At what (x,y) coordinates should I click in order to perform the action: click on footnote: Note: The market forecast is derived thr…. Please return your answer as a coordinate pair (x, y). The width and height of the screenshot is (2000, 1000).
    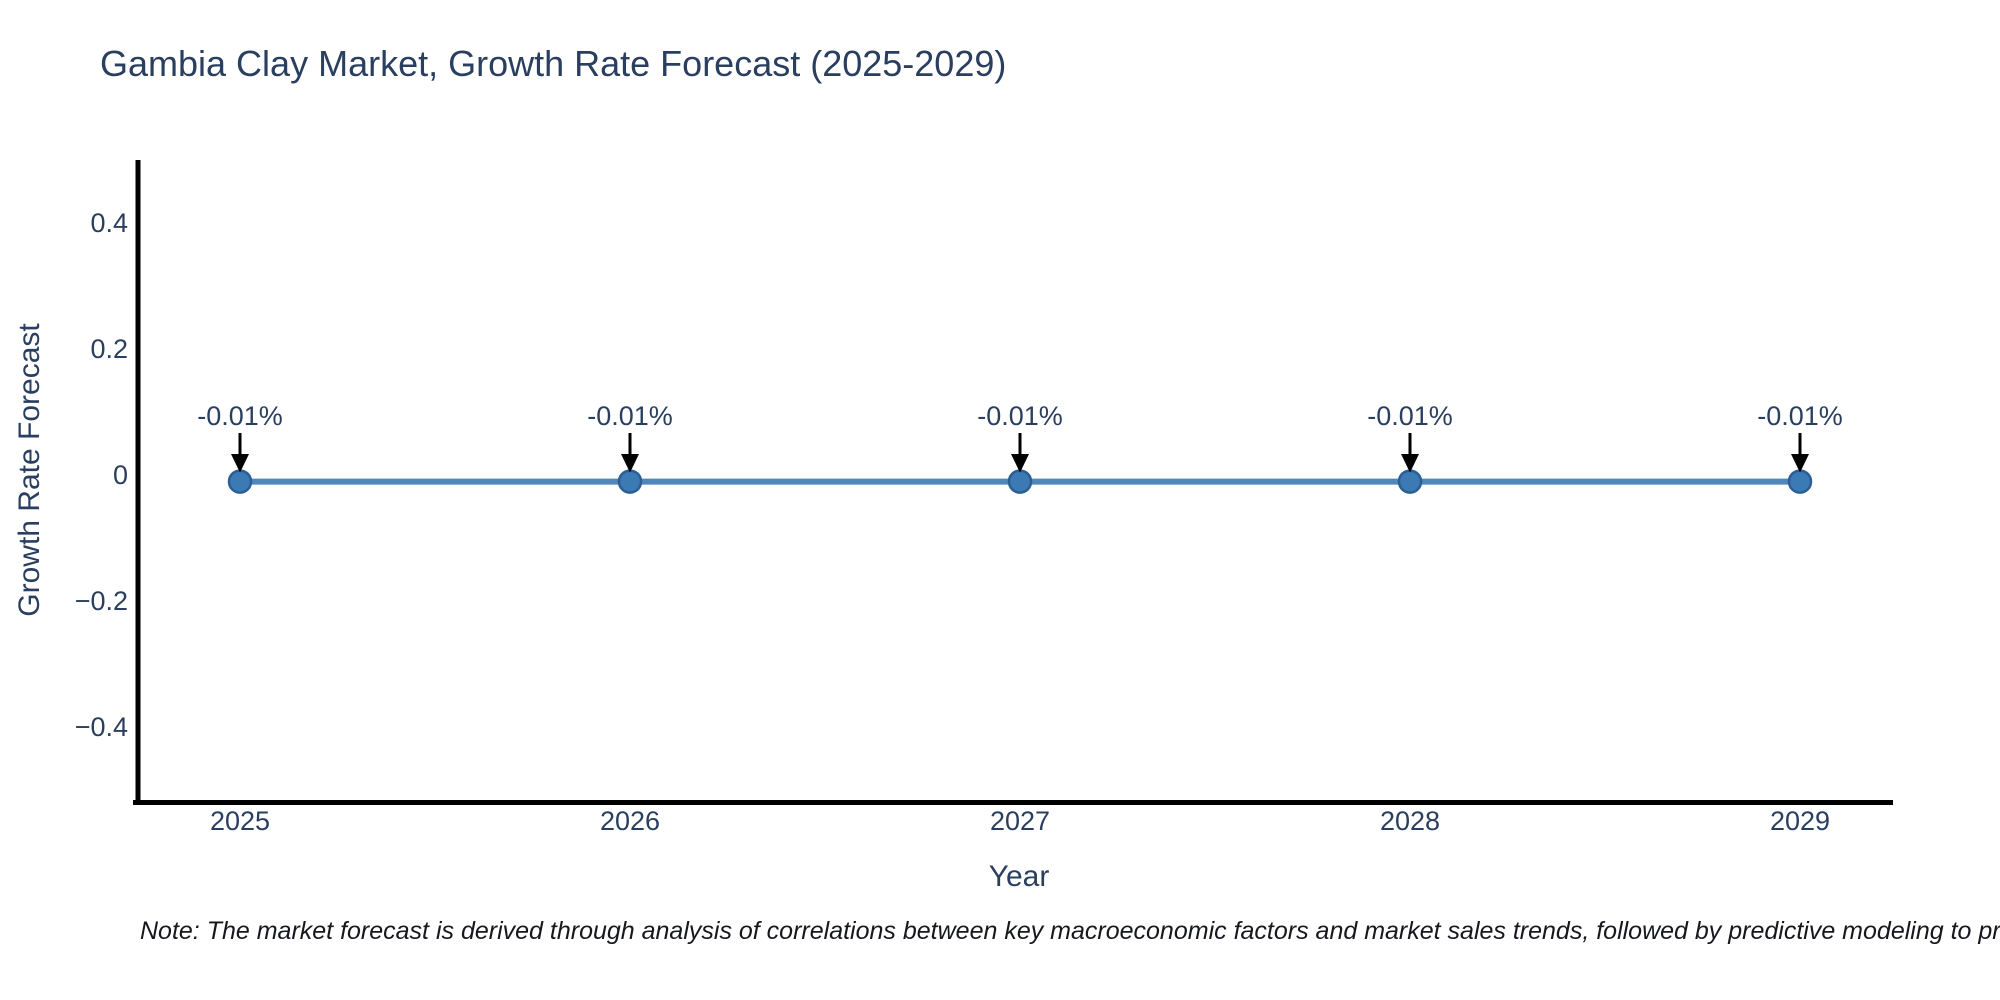
    Looking at the image, I should click on (1070, 931).